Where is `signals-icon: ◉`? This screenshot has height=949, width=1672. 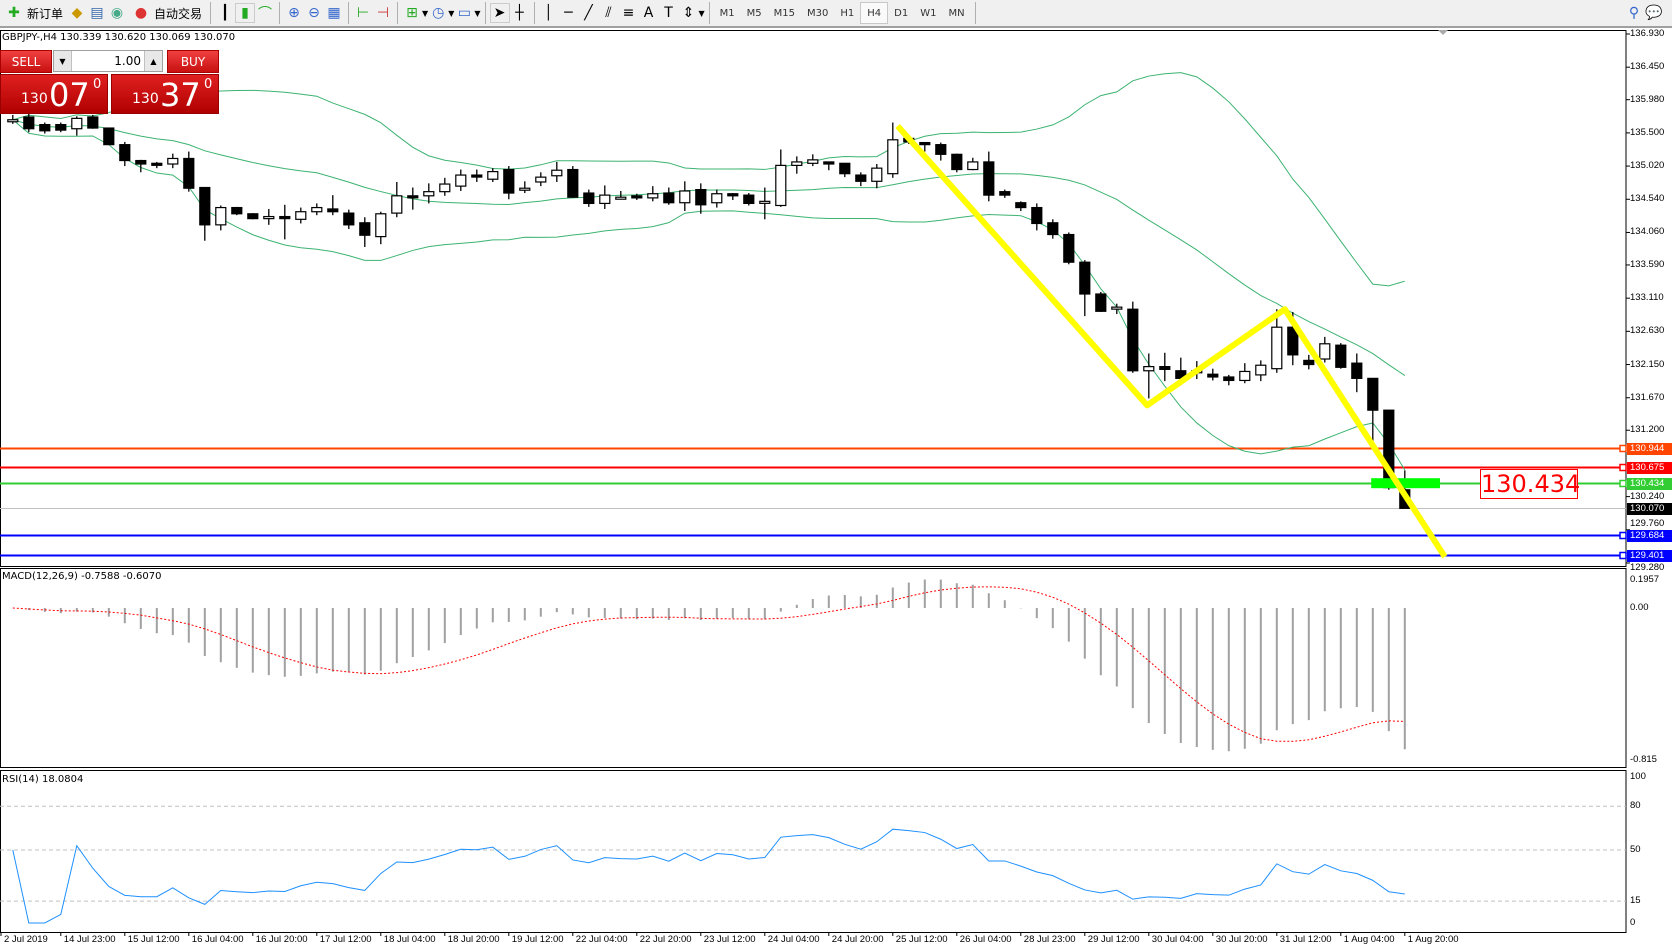
signals-icon: ◉ is located at coordinates (117, 13).